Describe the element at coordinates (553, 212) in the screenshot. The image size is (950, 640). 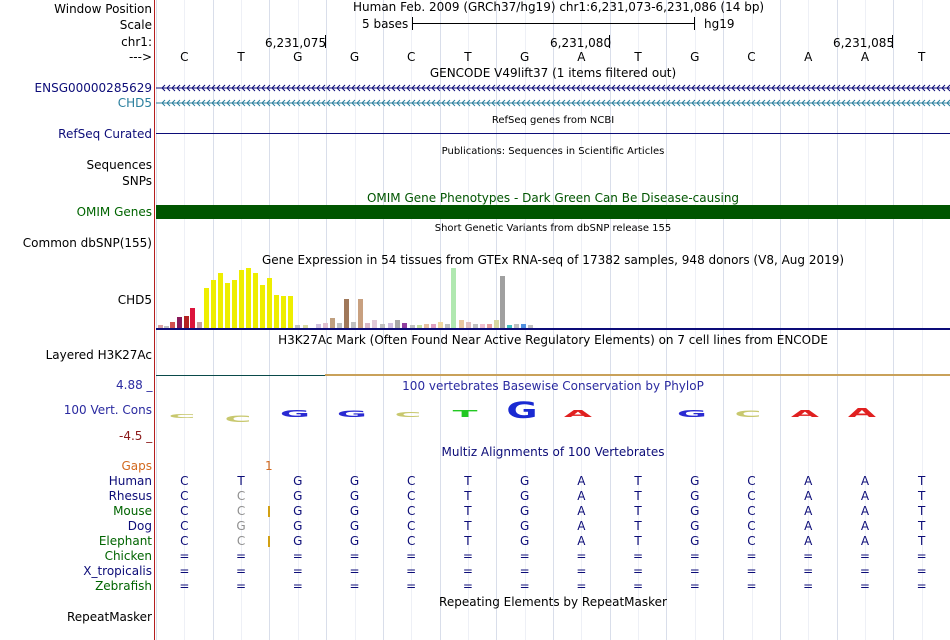
I see `omim-phenotype-bar` at that location.